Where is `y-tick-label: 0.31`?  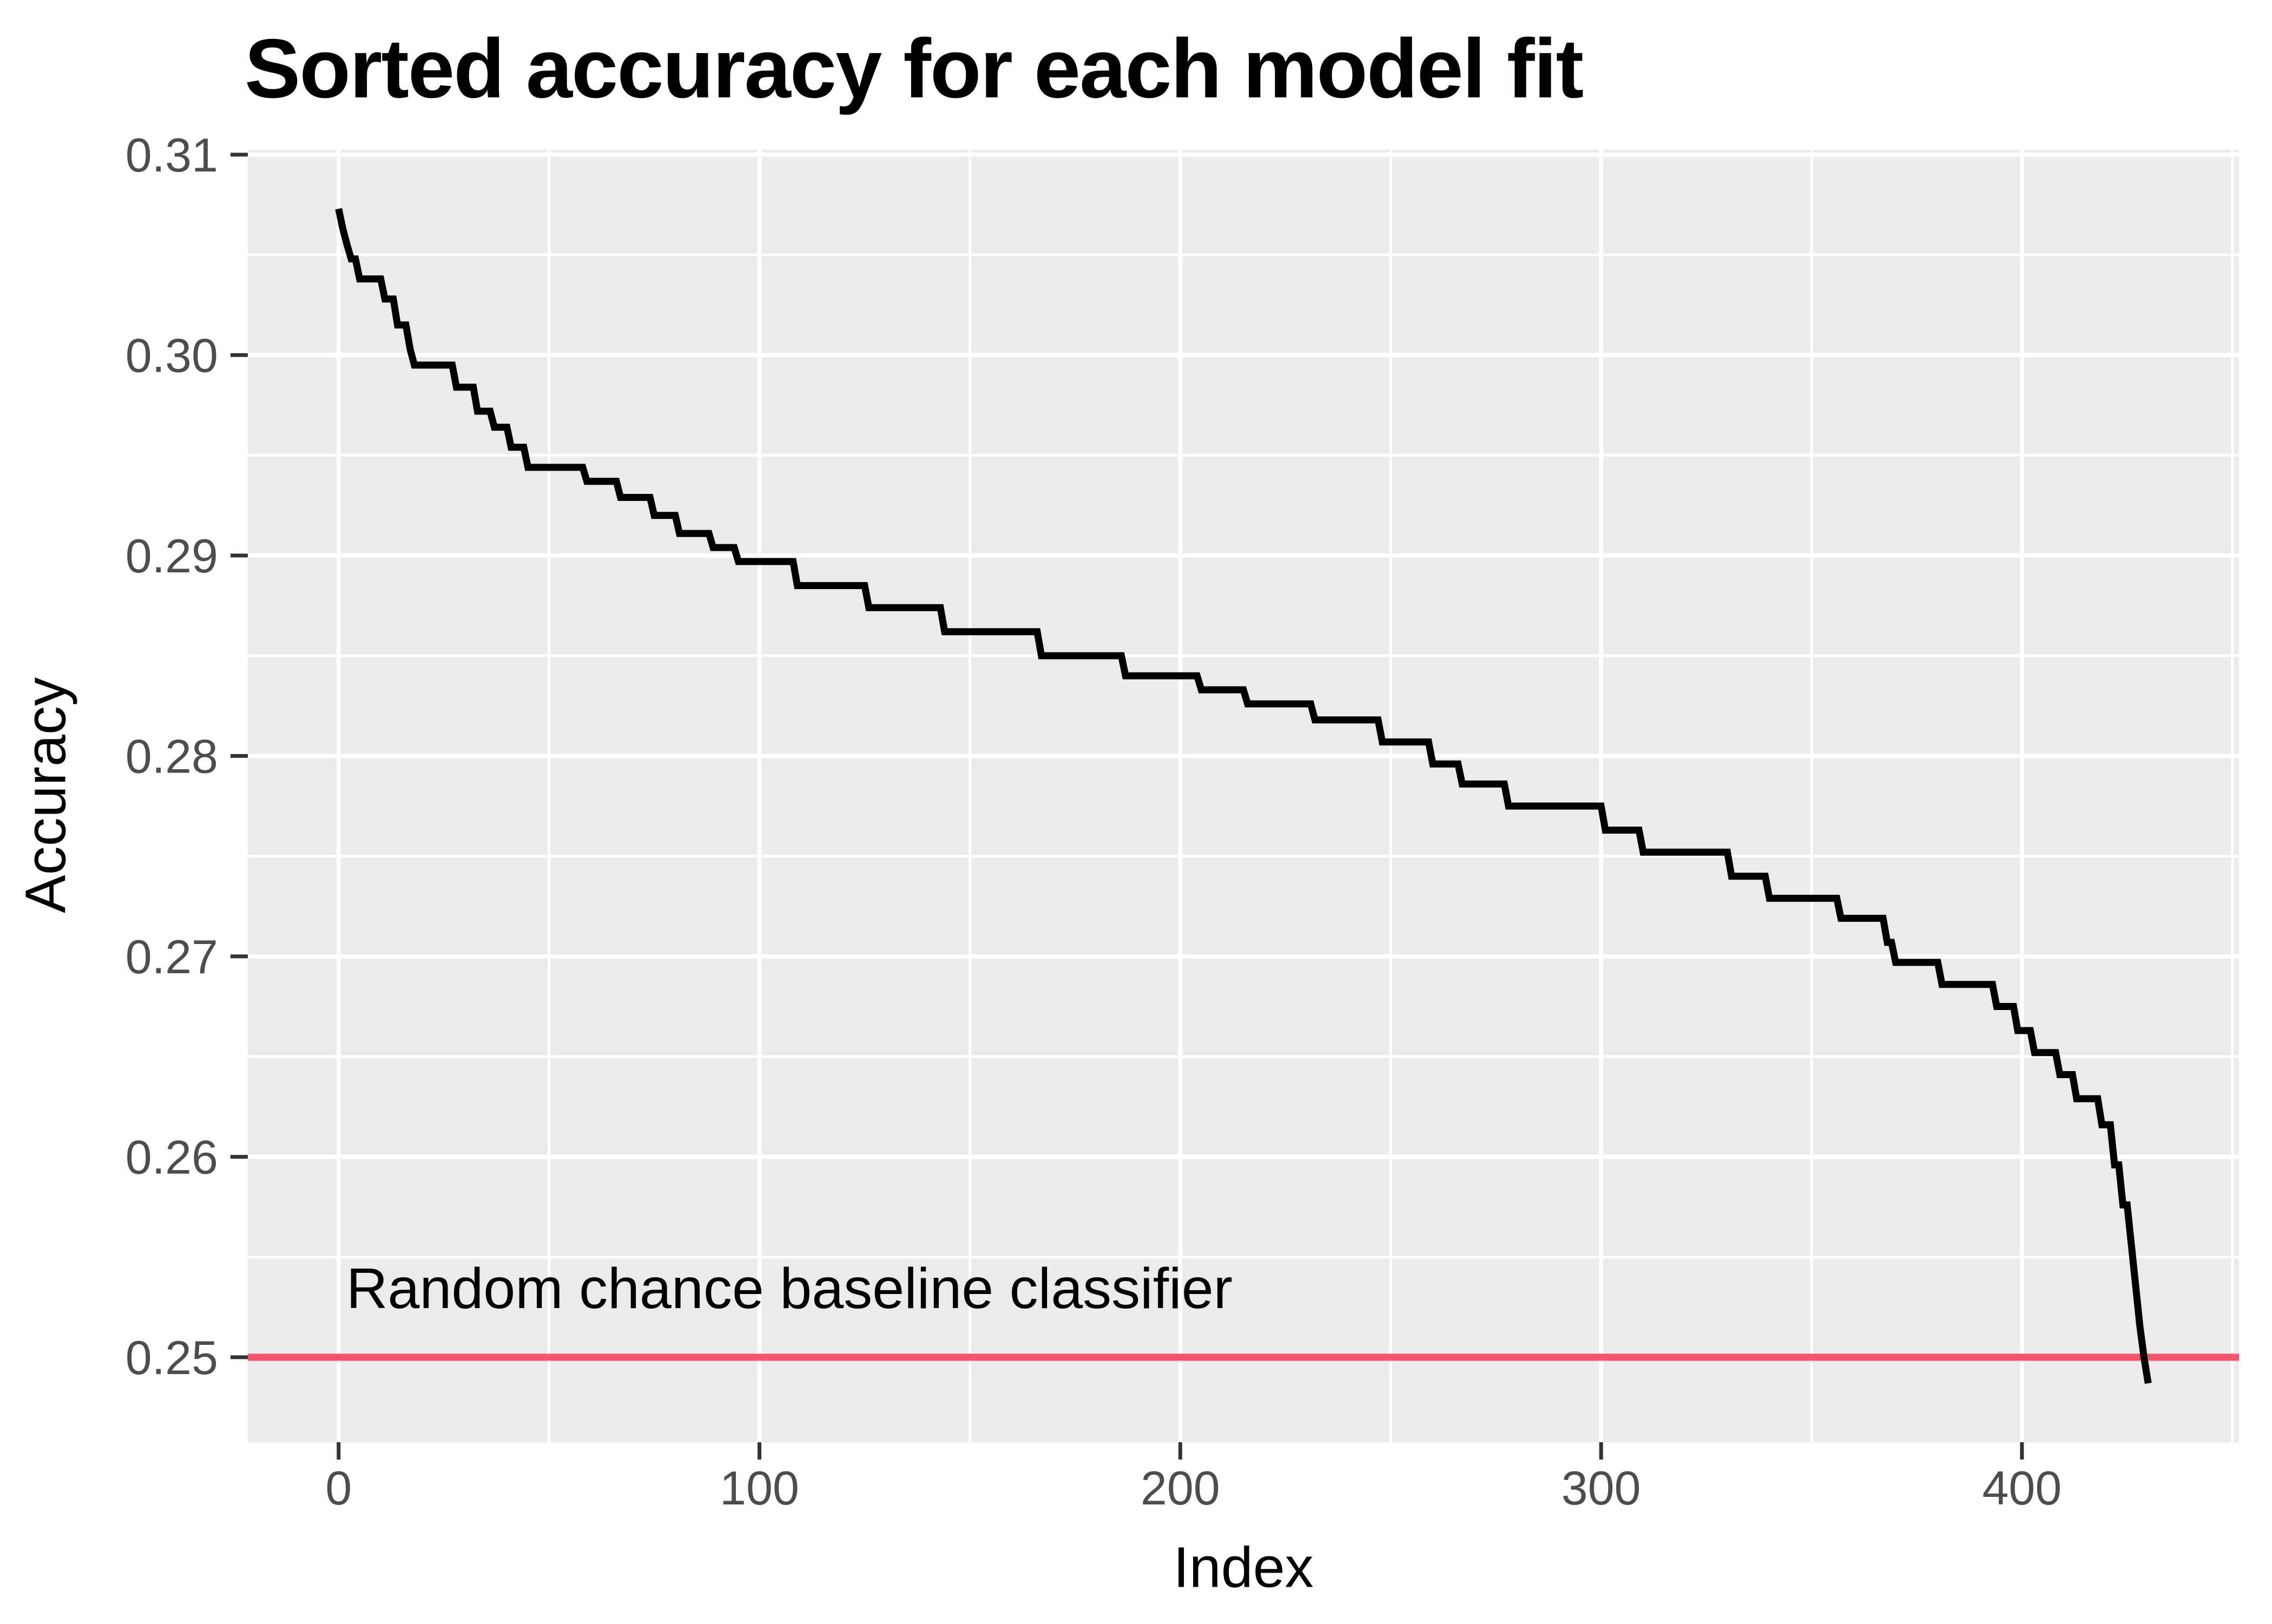
y-tick-label: 0.31 is located at coordinates (172, 155).